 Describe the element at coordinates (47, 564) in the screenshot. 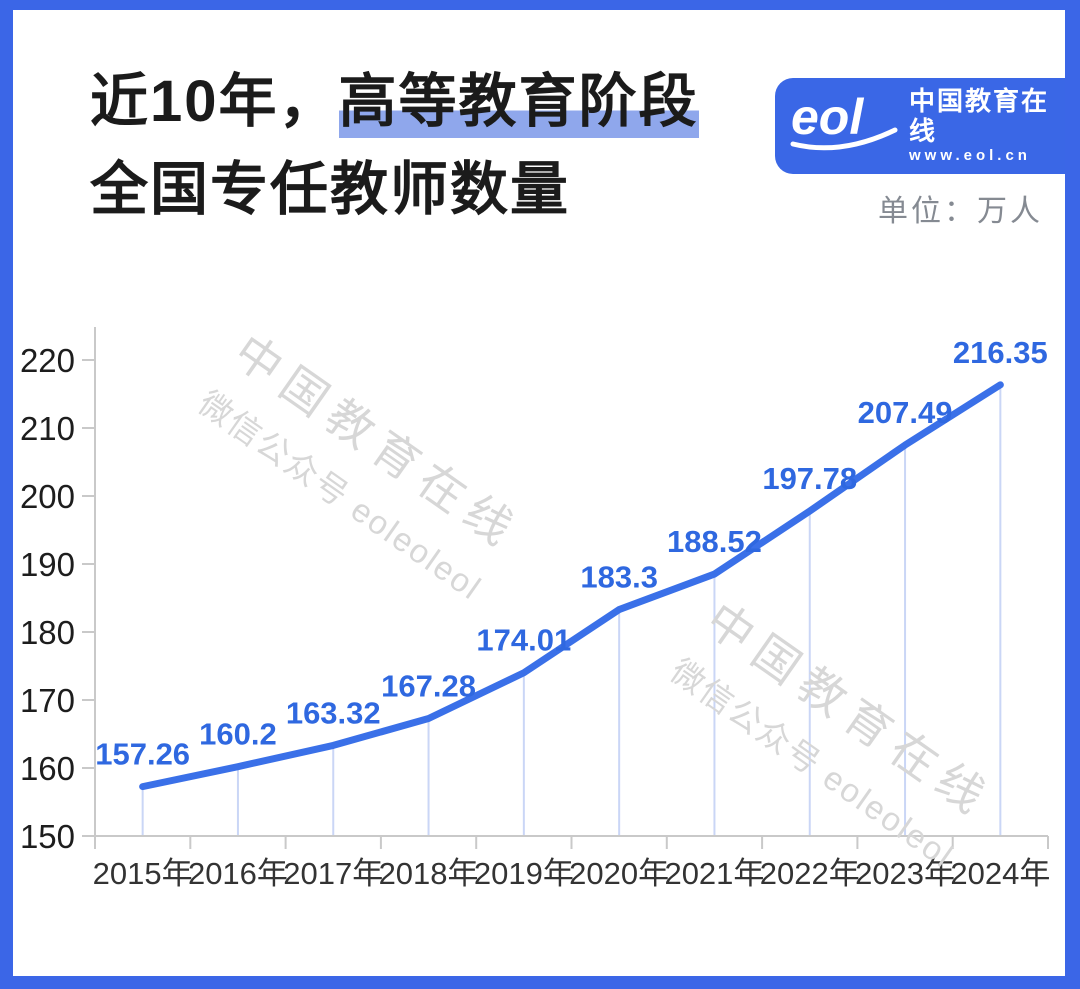

I see `y-tick-label: 190` at that location.